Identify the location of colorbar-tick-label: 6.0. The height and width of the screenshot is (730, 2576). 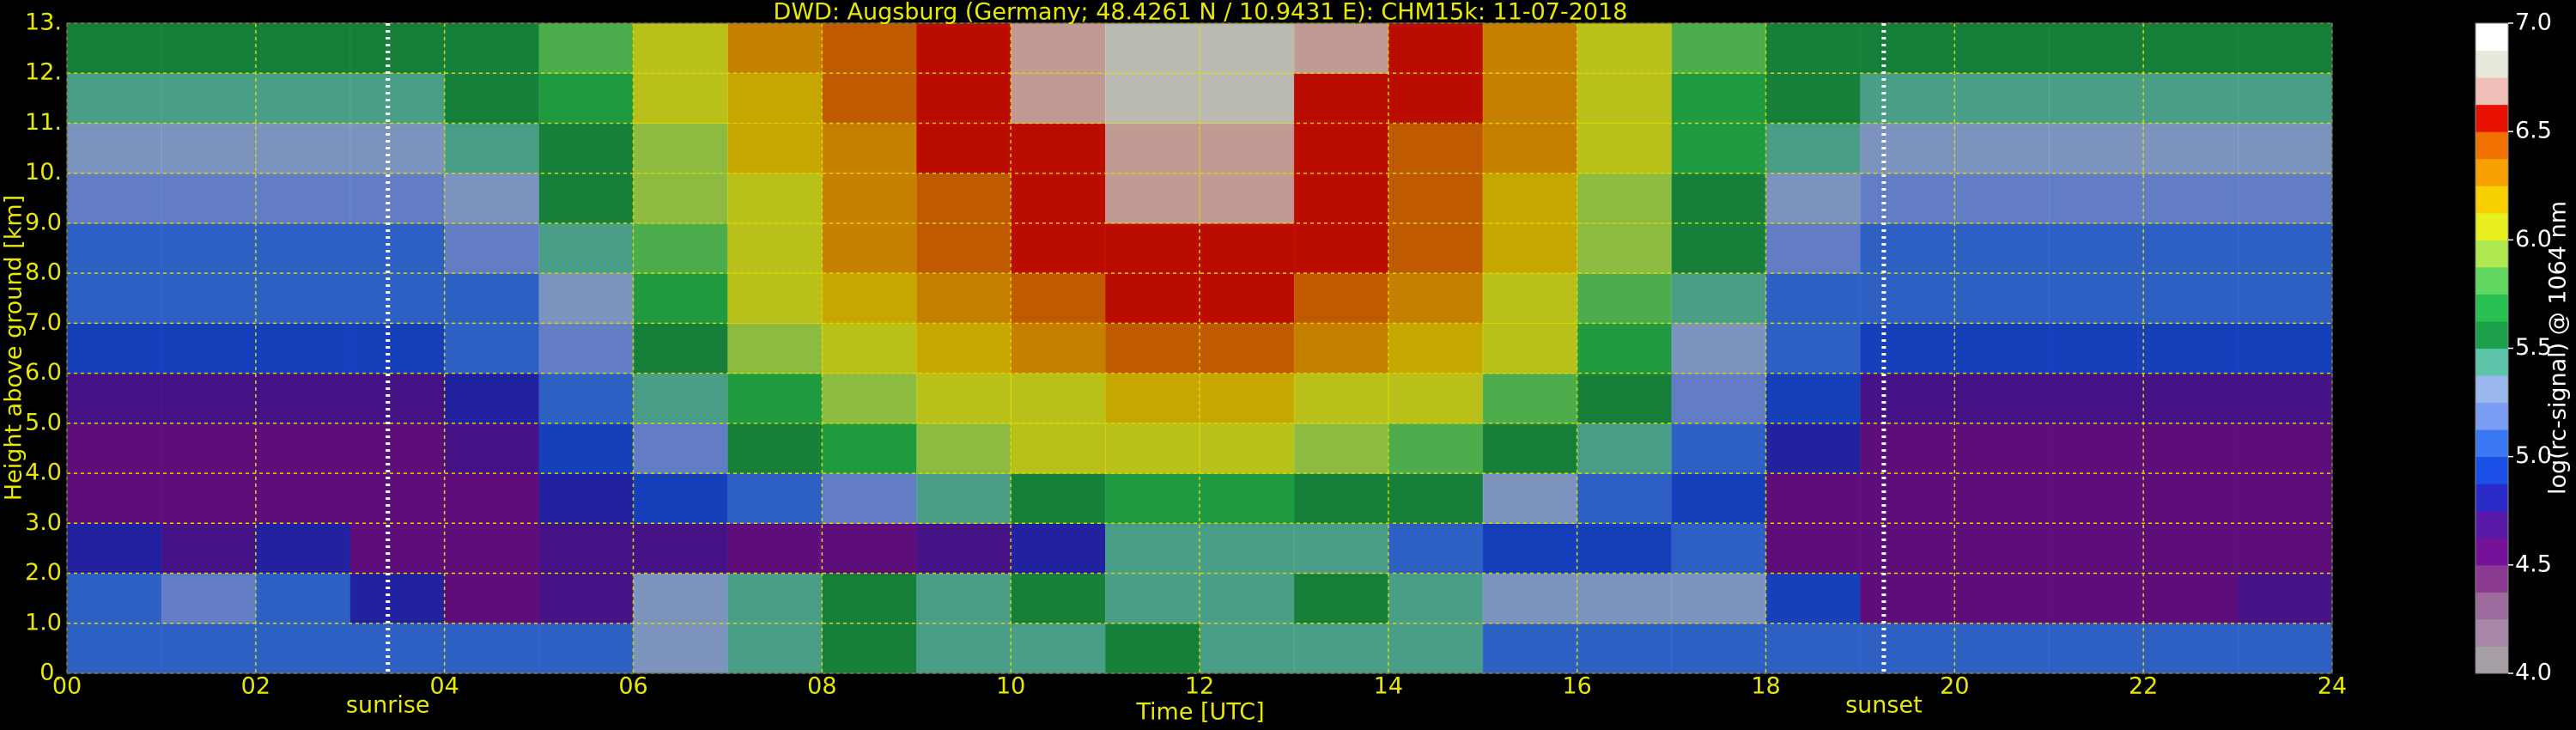
(2533, 239).